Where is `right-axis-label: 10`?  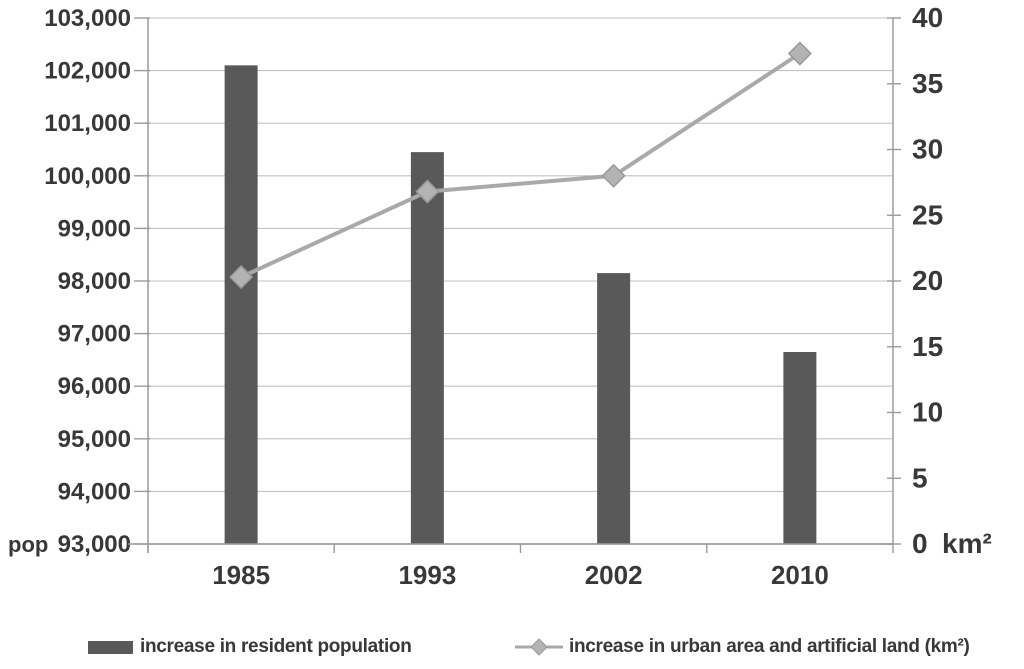
right-axis-label: 10 is located at coordinates (927, 412).